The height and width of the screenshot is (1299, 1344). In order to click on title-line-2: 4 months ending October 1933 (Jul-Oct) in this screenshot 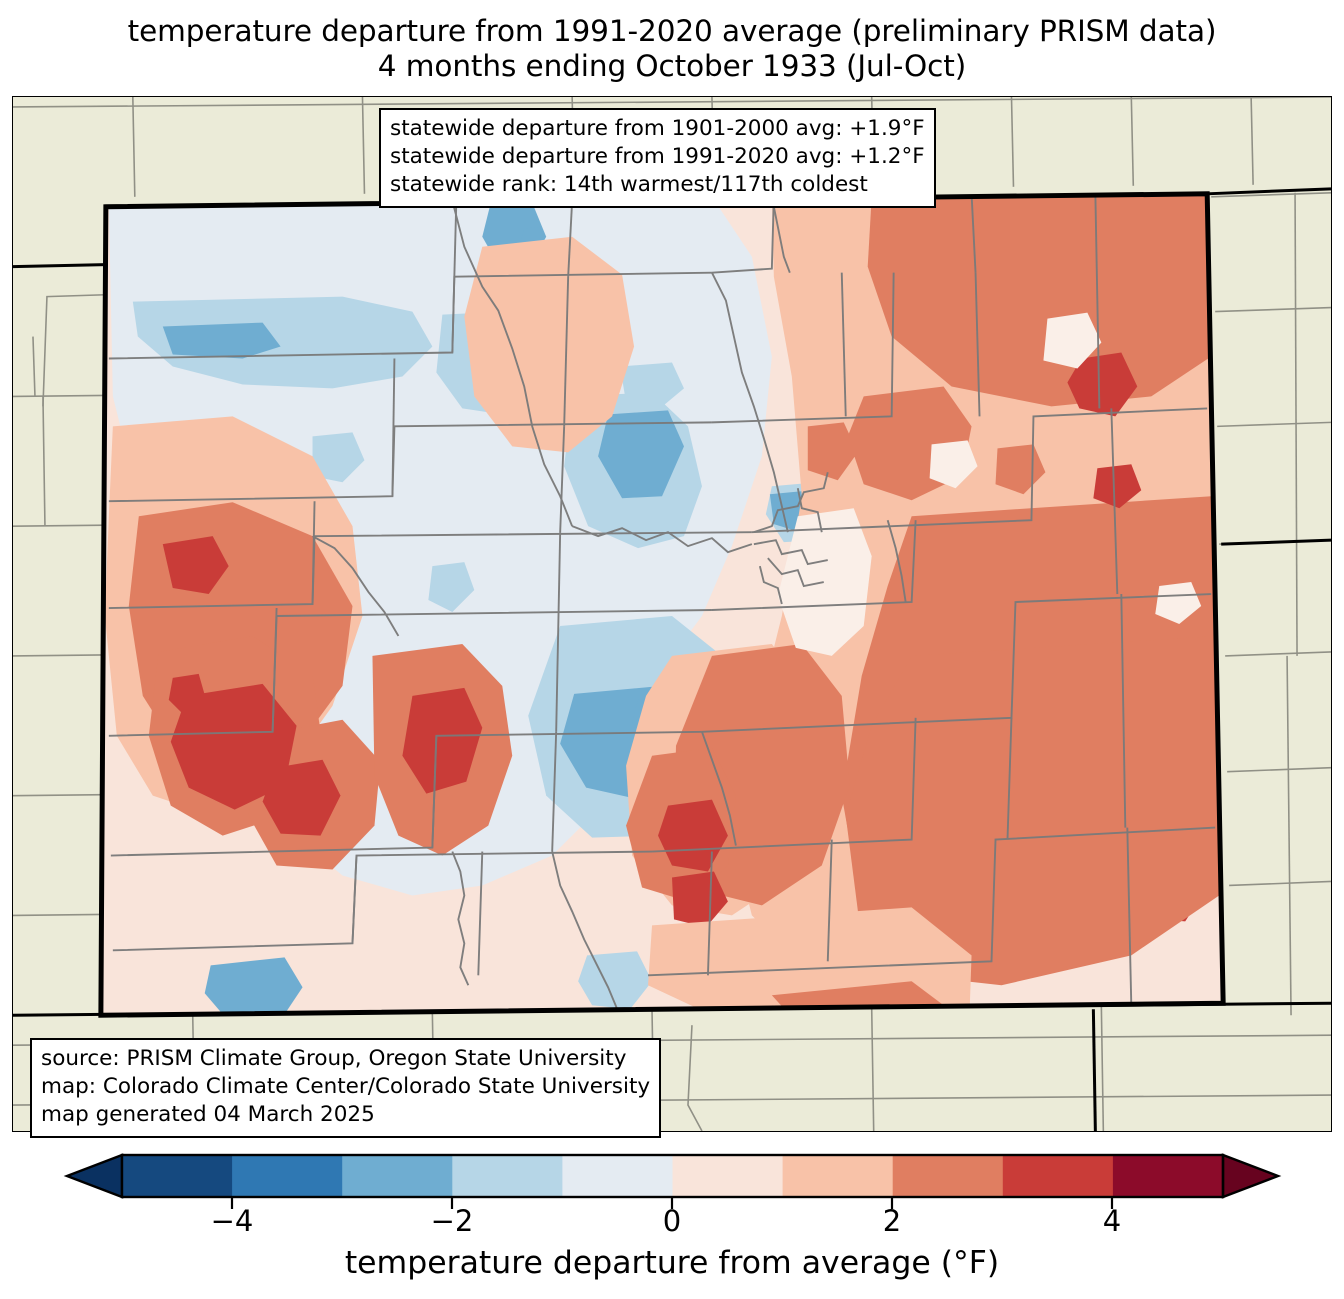, I will do `click(672, 65)`.